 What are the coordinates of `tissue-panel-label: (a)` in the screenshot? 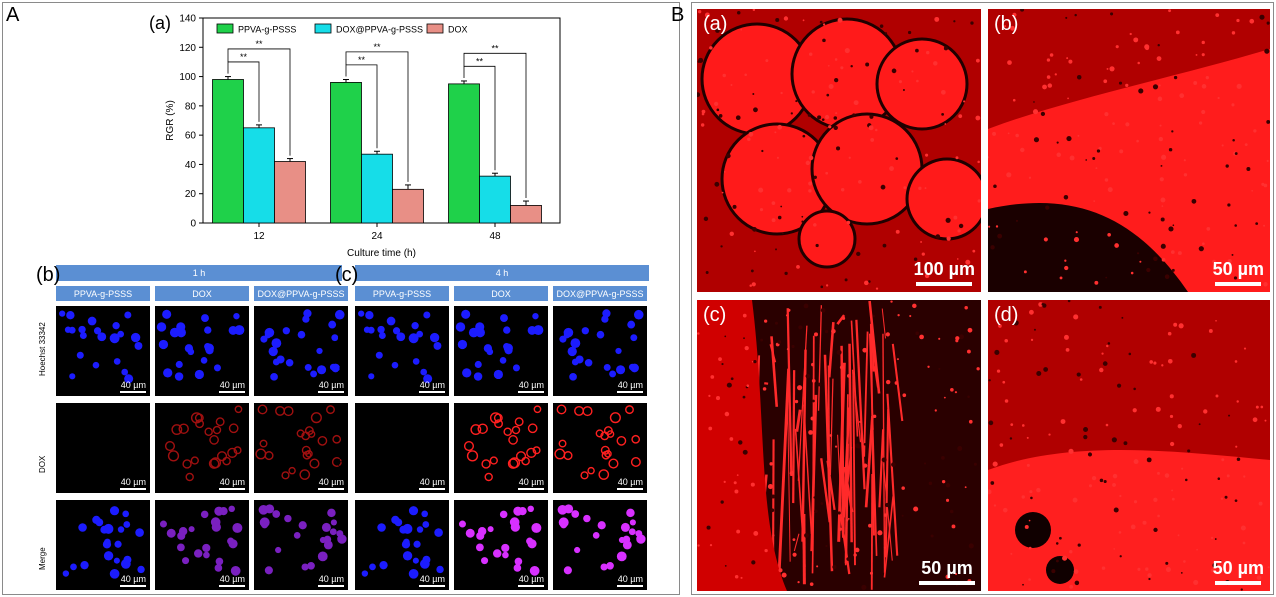 It's located at (715, 24).